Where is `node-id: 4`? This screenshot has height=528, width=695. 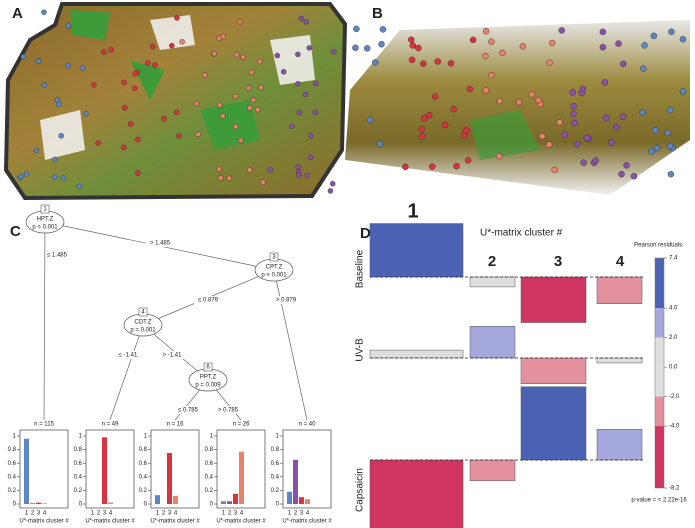 node-id: 4 is located at coordinates (143, 313).